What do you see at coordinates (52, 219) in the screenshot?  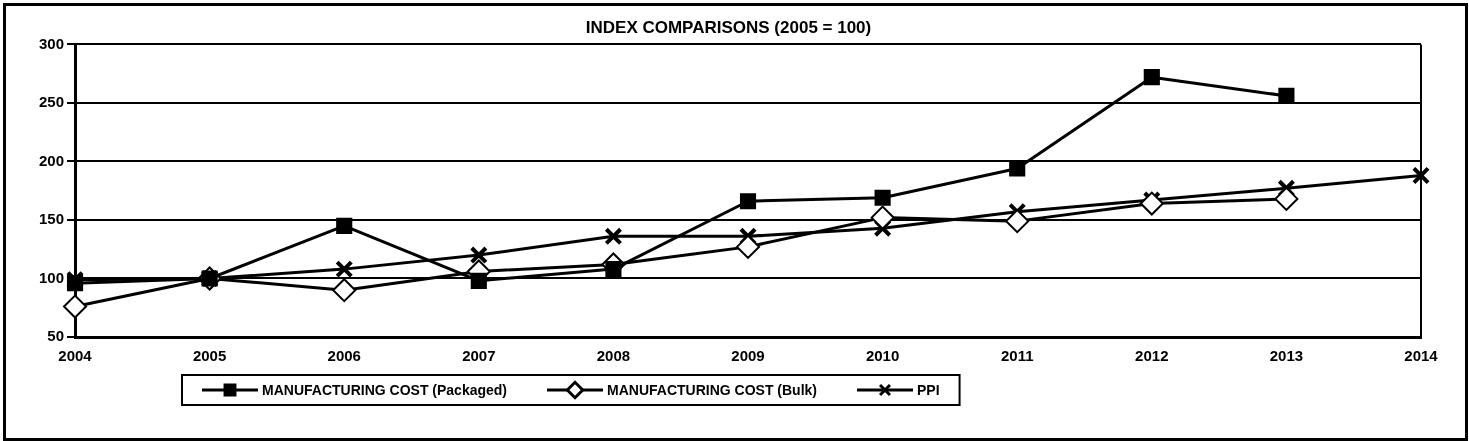 I see `y-tick-label: 150` at bounding box center [52, 219].